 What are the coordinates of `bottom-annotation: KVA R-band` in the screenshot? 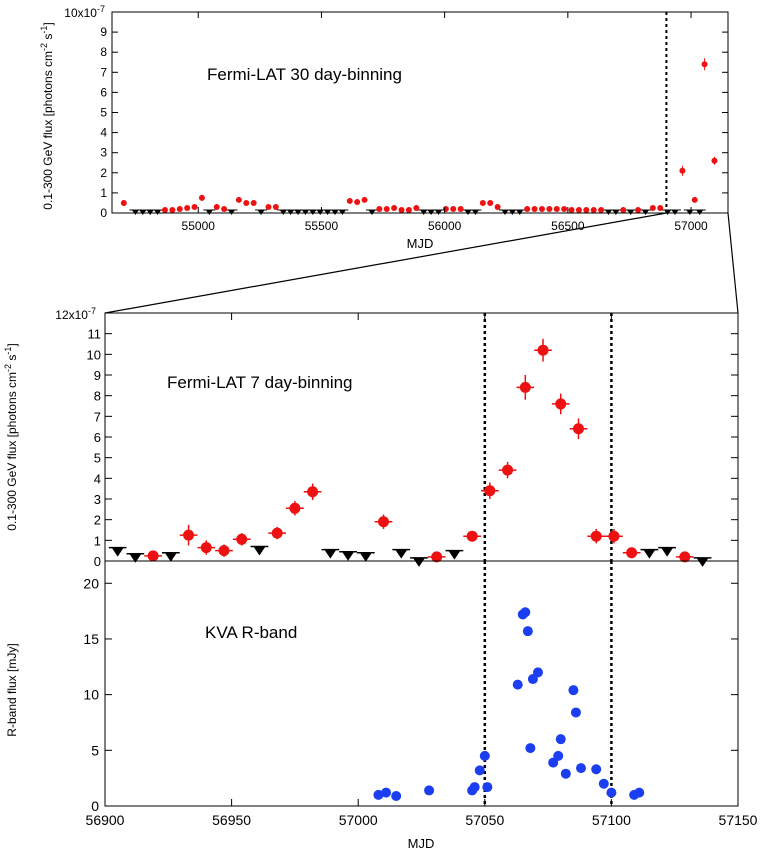 It's located at (251, 632).